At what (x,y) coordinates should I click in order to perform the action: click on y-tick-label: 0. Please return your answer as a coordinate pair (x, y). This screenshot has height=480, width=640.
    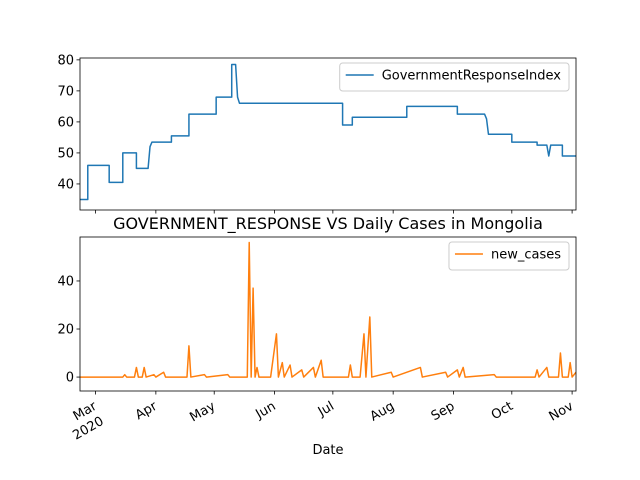
    Looking at the image, I should click on (70, 378).